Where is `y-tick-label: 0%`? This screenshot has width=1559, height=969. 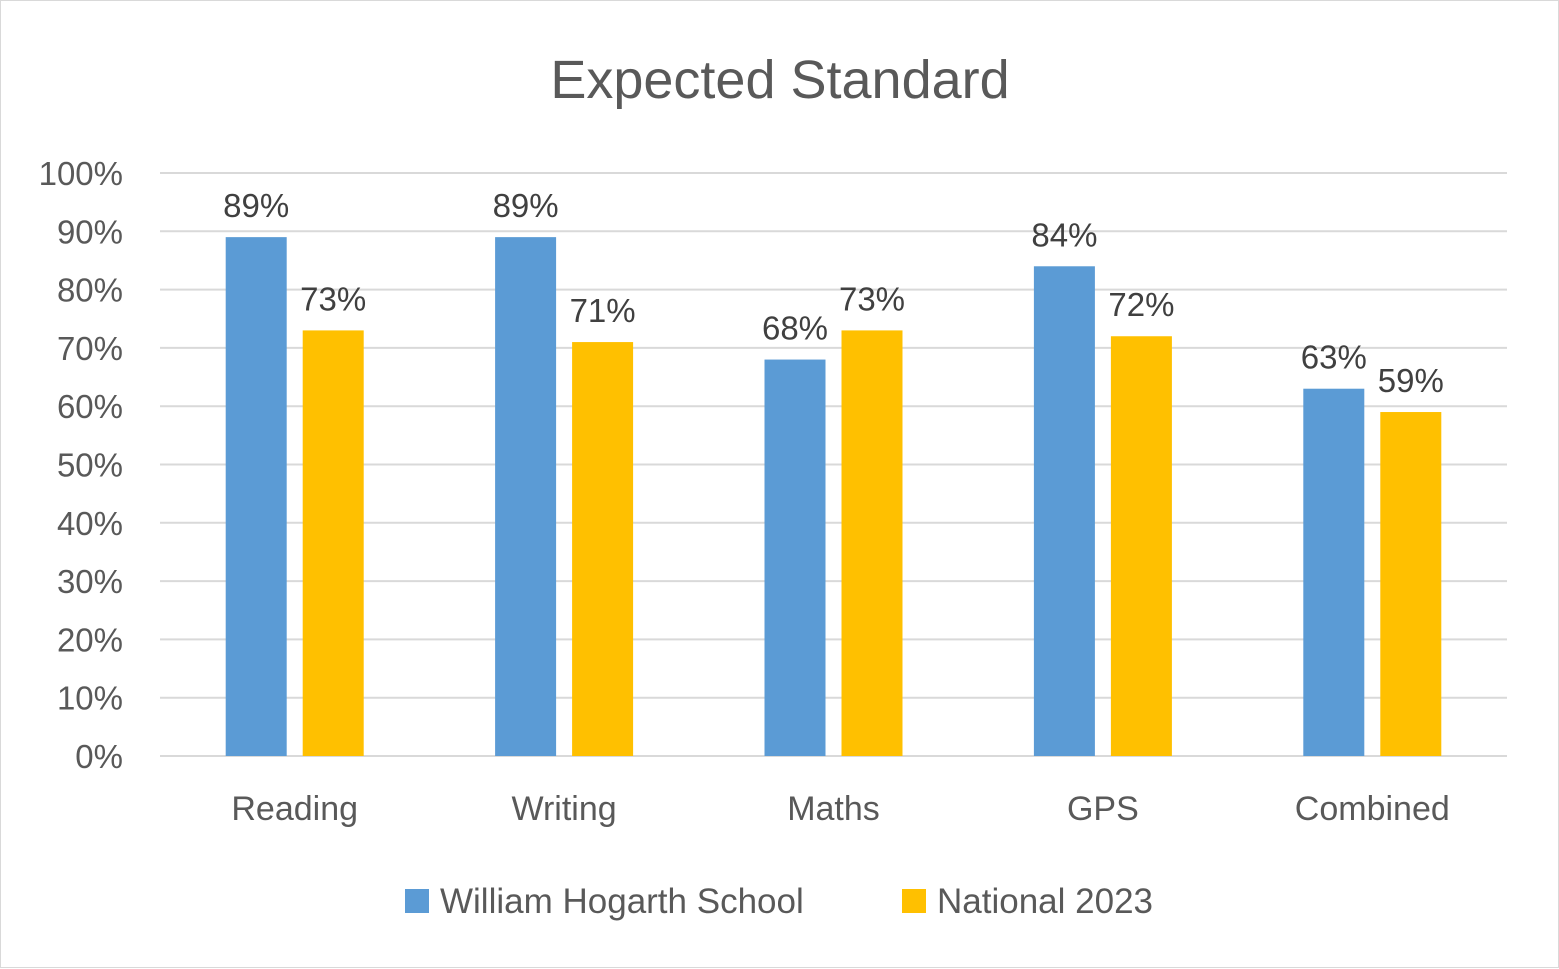
y-tick-label: 0% is located at coordinates (99, 756).